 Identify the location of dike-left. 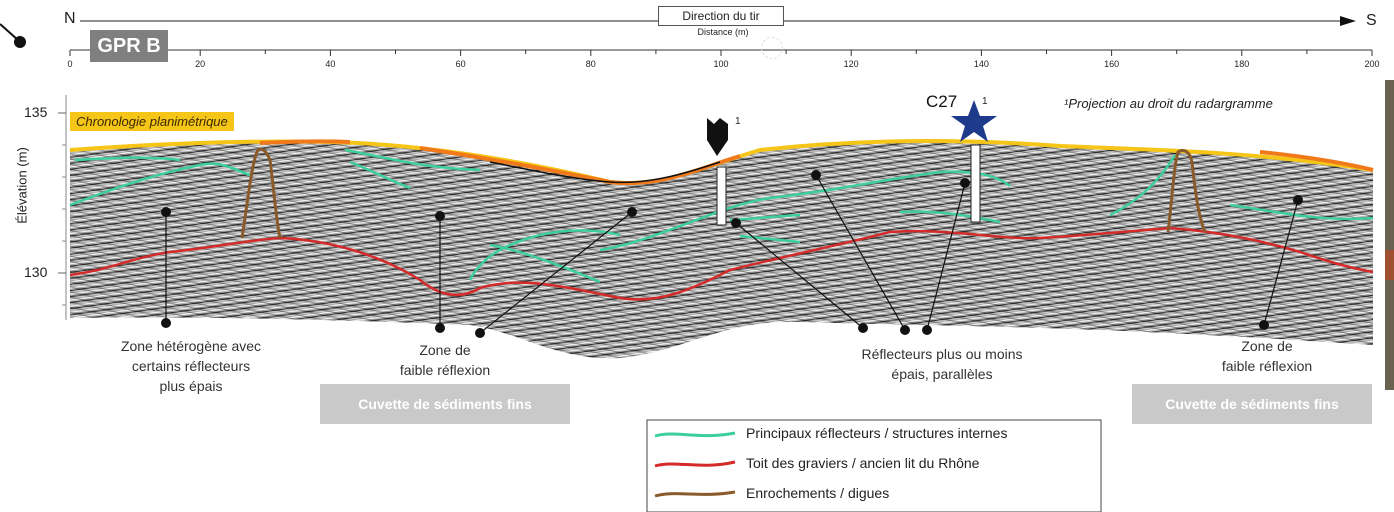
(261, 193).